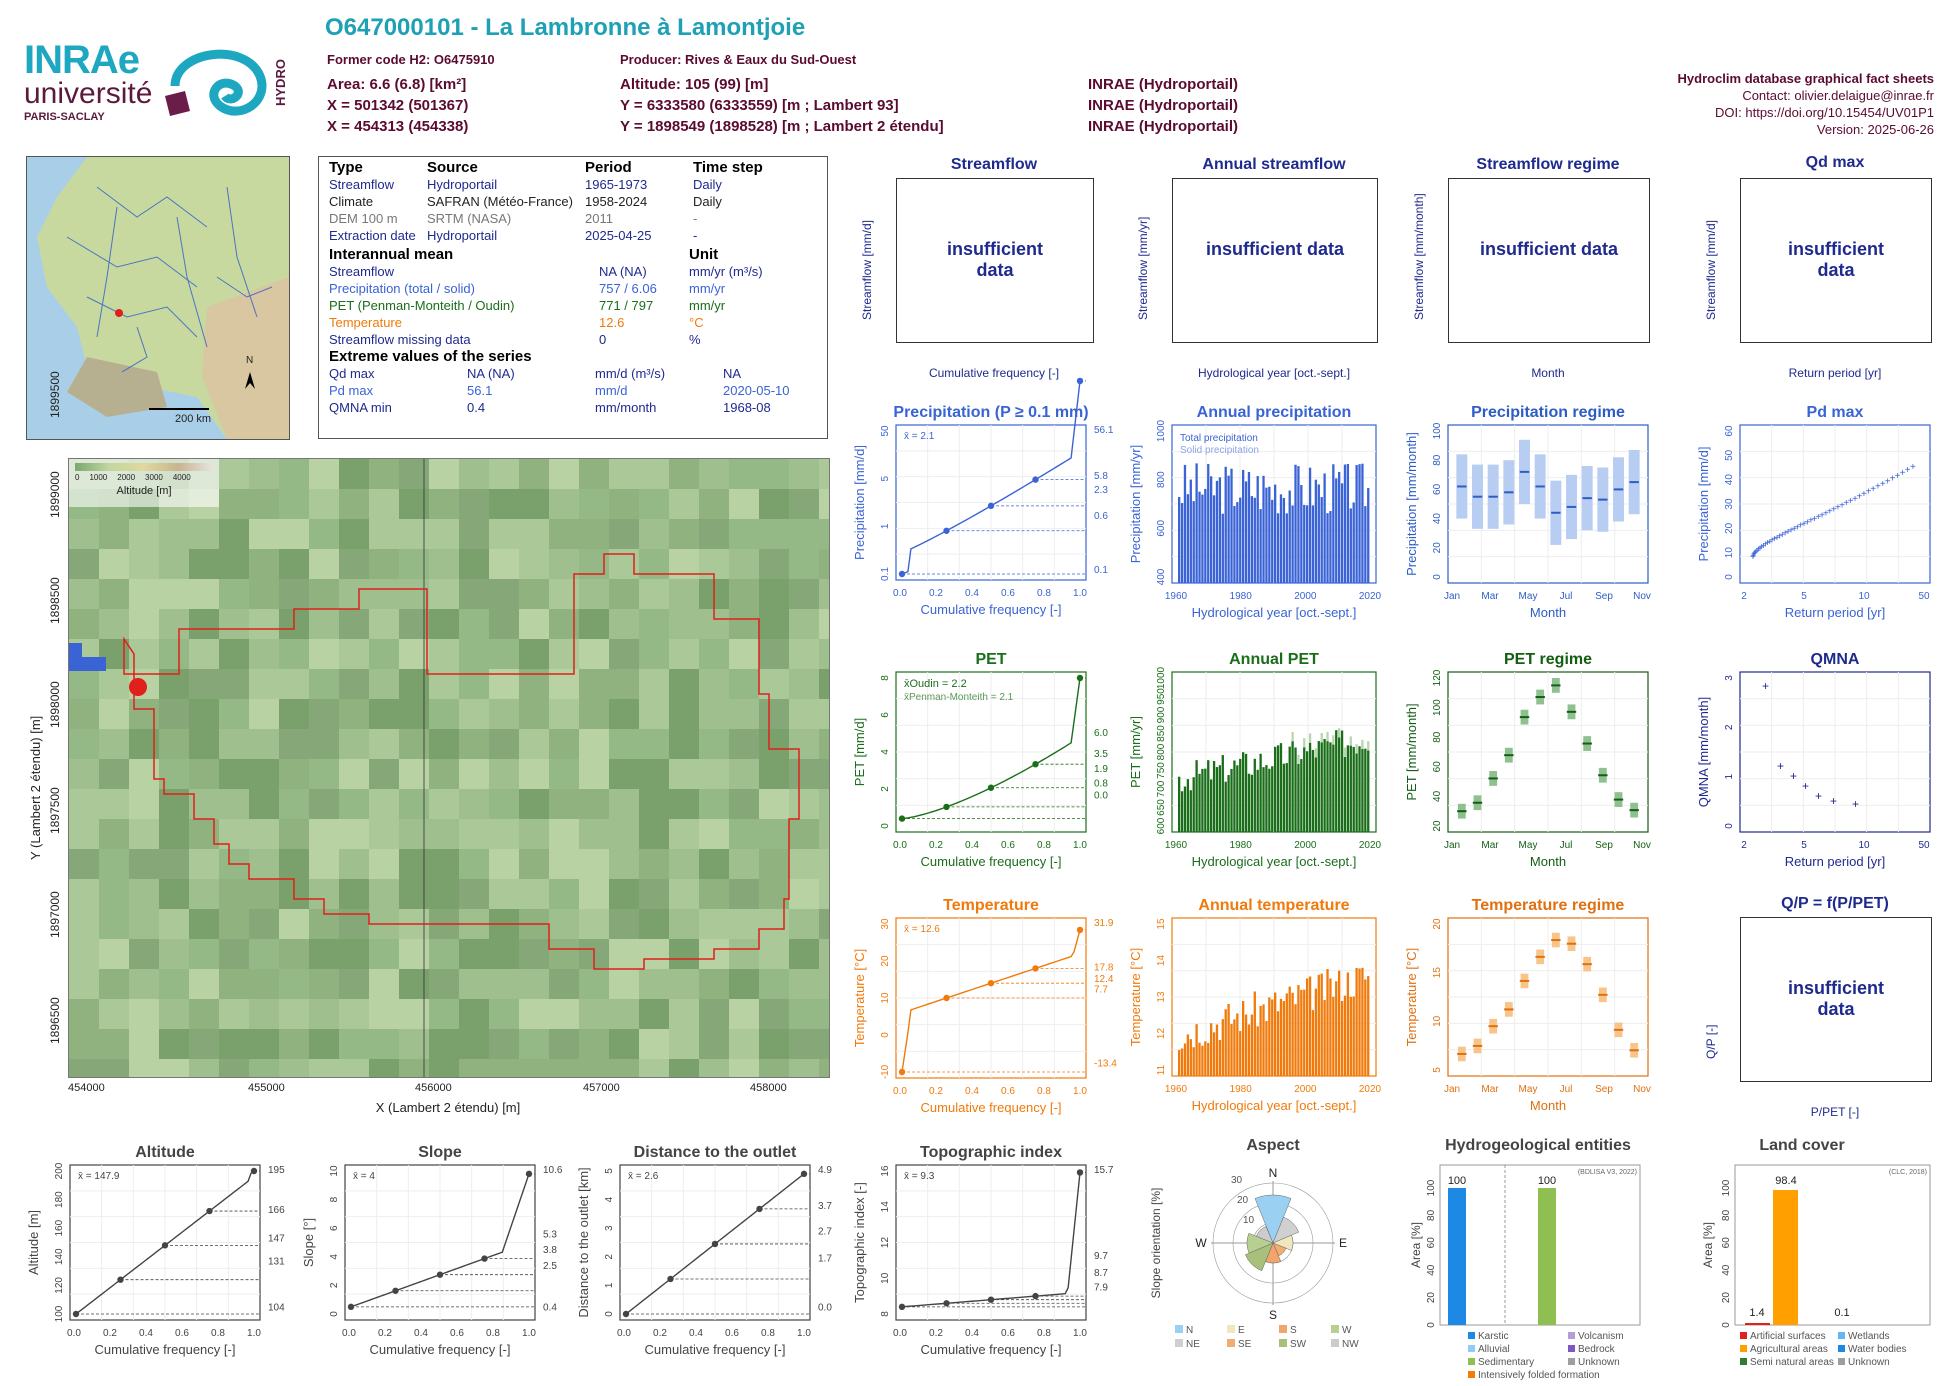 This screenshot has width=1960, height=1386. Describe the element at coordinates (609, 1285) in the screenshot. I see `y-tick: 1` at that location.